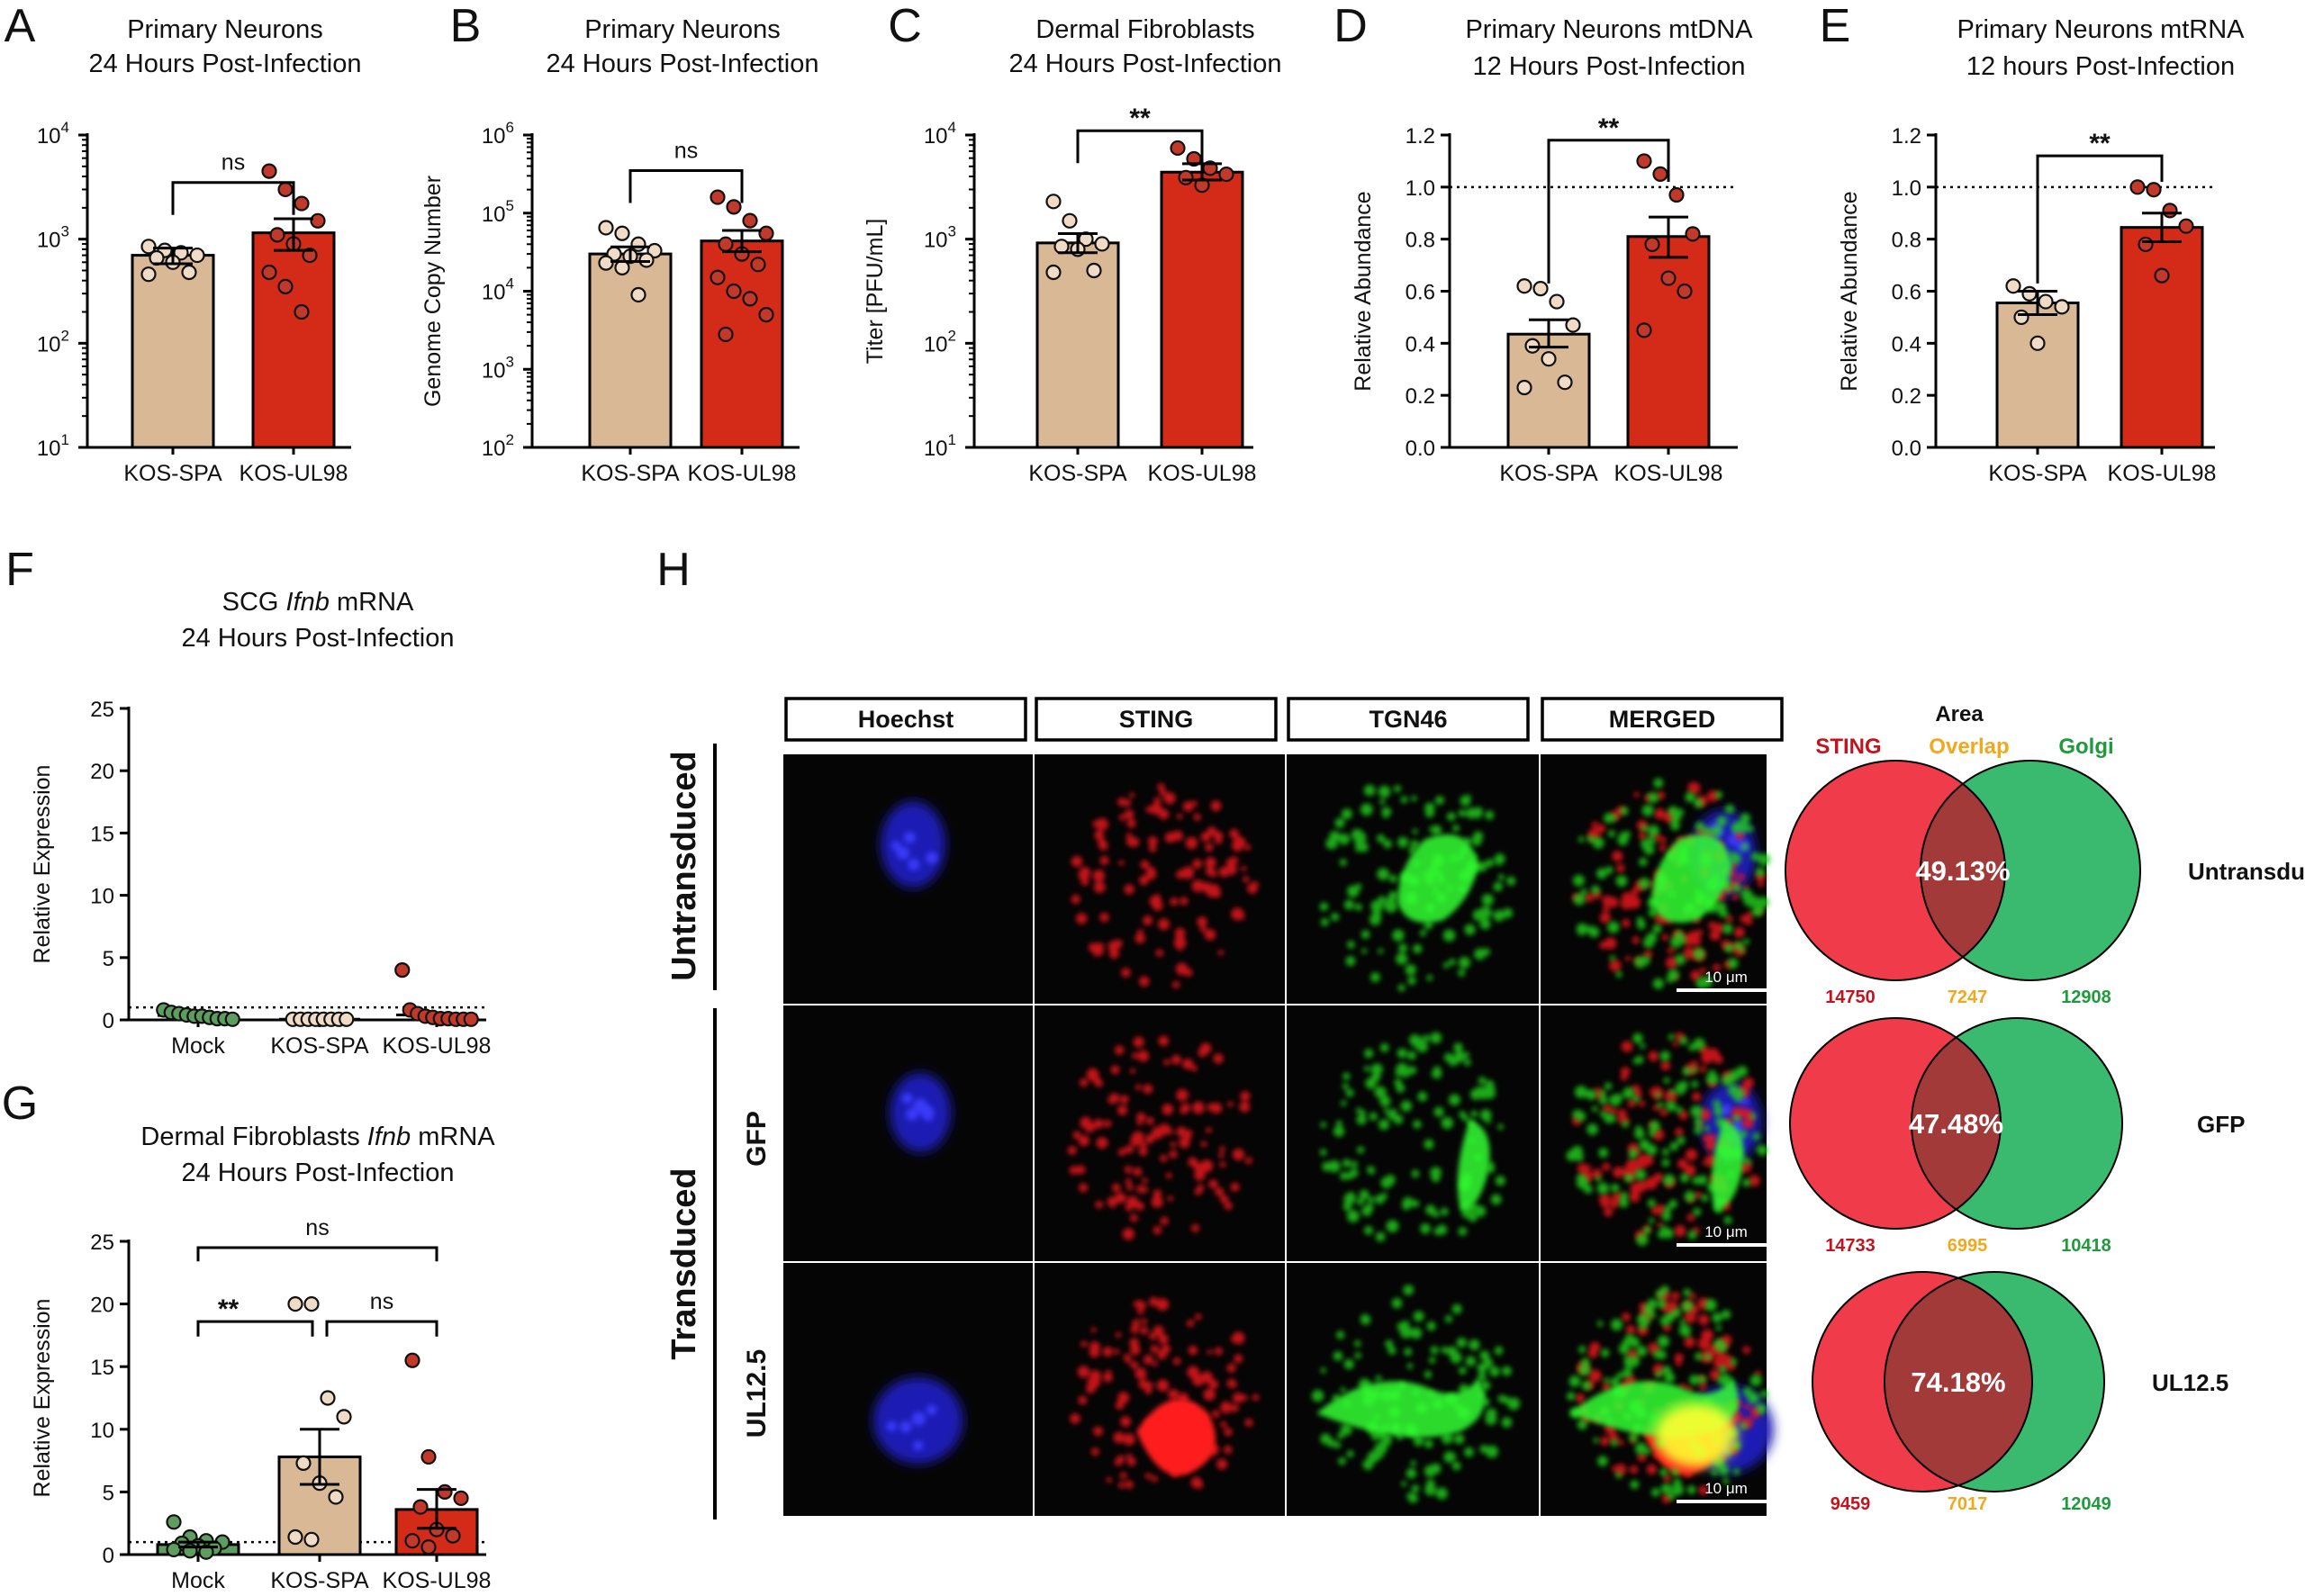 The width and height of the screenshot is (2305, 1596). I want to click on y-tick-label: 1.2, so click(1420, 136).